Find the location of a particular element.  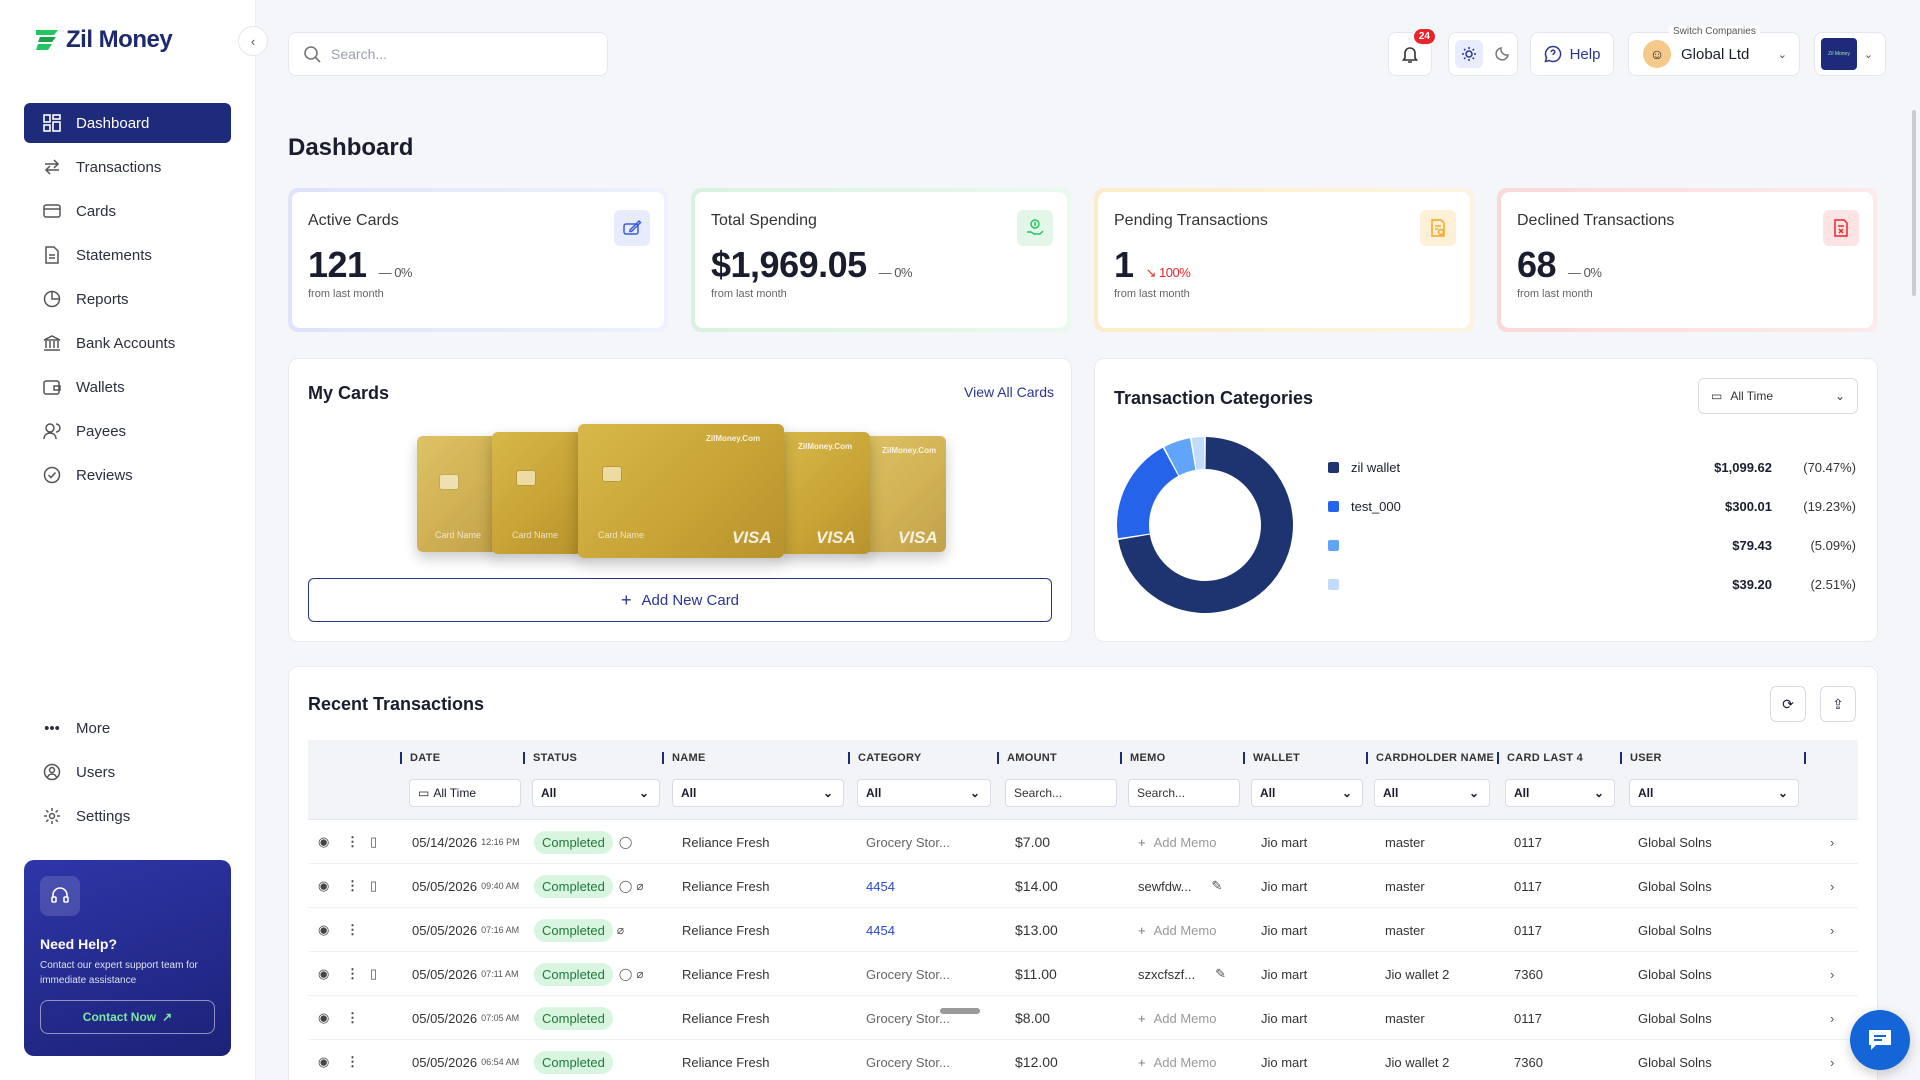

sidebar-item-users: Users is located at coordinates (127, 772).